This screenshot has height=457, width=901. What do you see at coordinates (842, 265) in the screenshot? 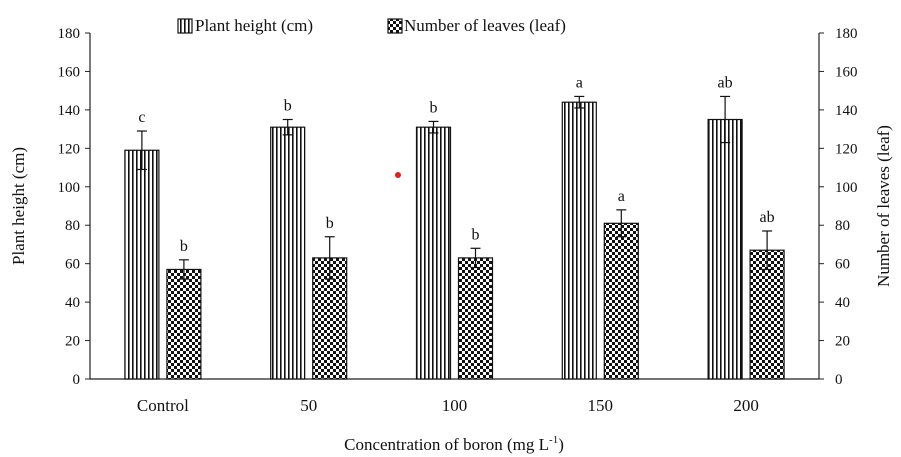
I see `right-tick-label: 60` at bounding box center [842, 265].